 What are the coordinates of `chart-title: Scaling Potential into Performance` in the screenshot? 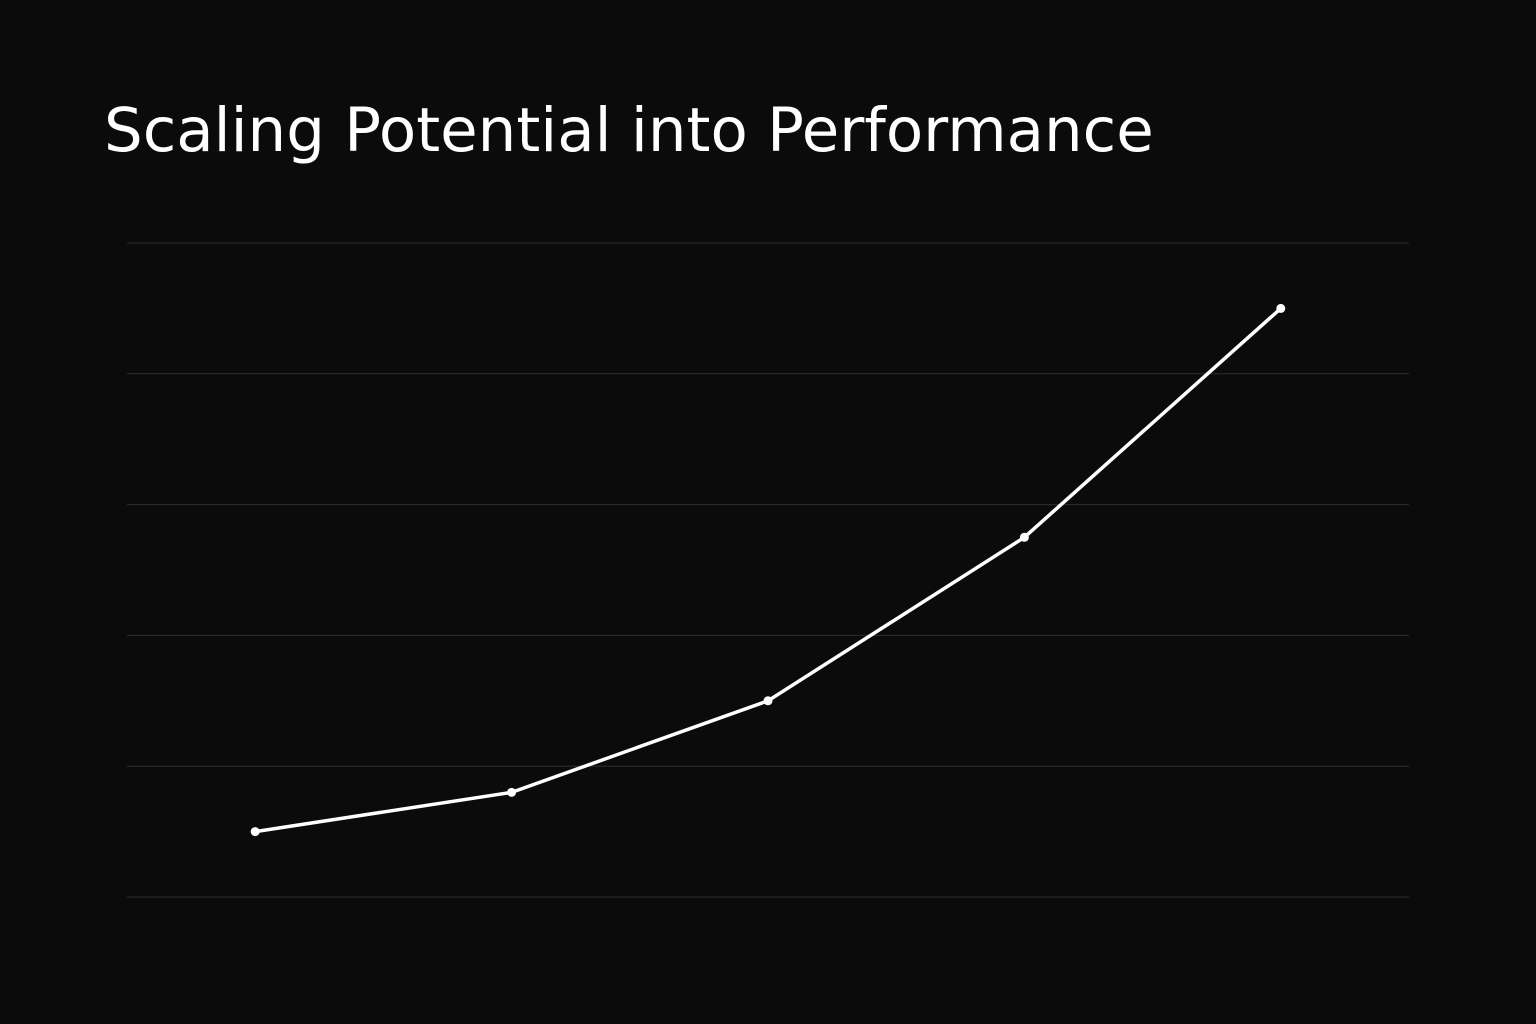 It's located at (629, 130).